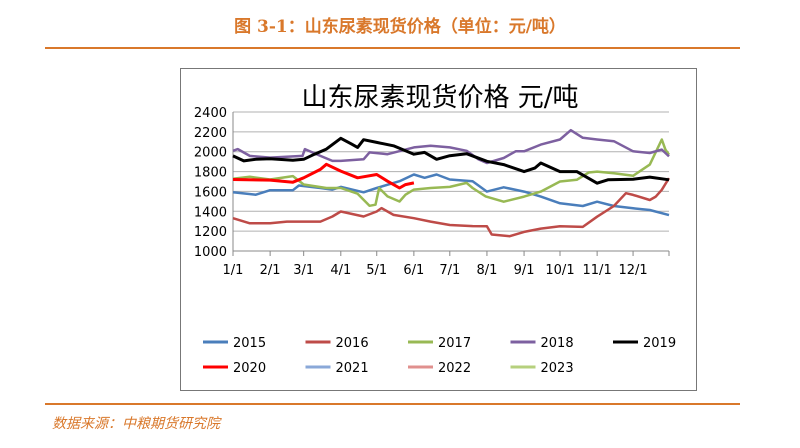 The image size is (800, 448). What do you see at coordinates (559, 270) in the screenshot?
I see `x-tick-label: 10/1` at bounding box center [559, 270].